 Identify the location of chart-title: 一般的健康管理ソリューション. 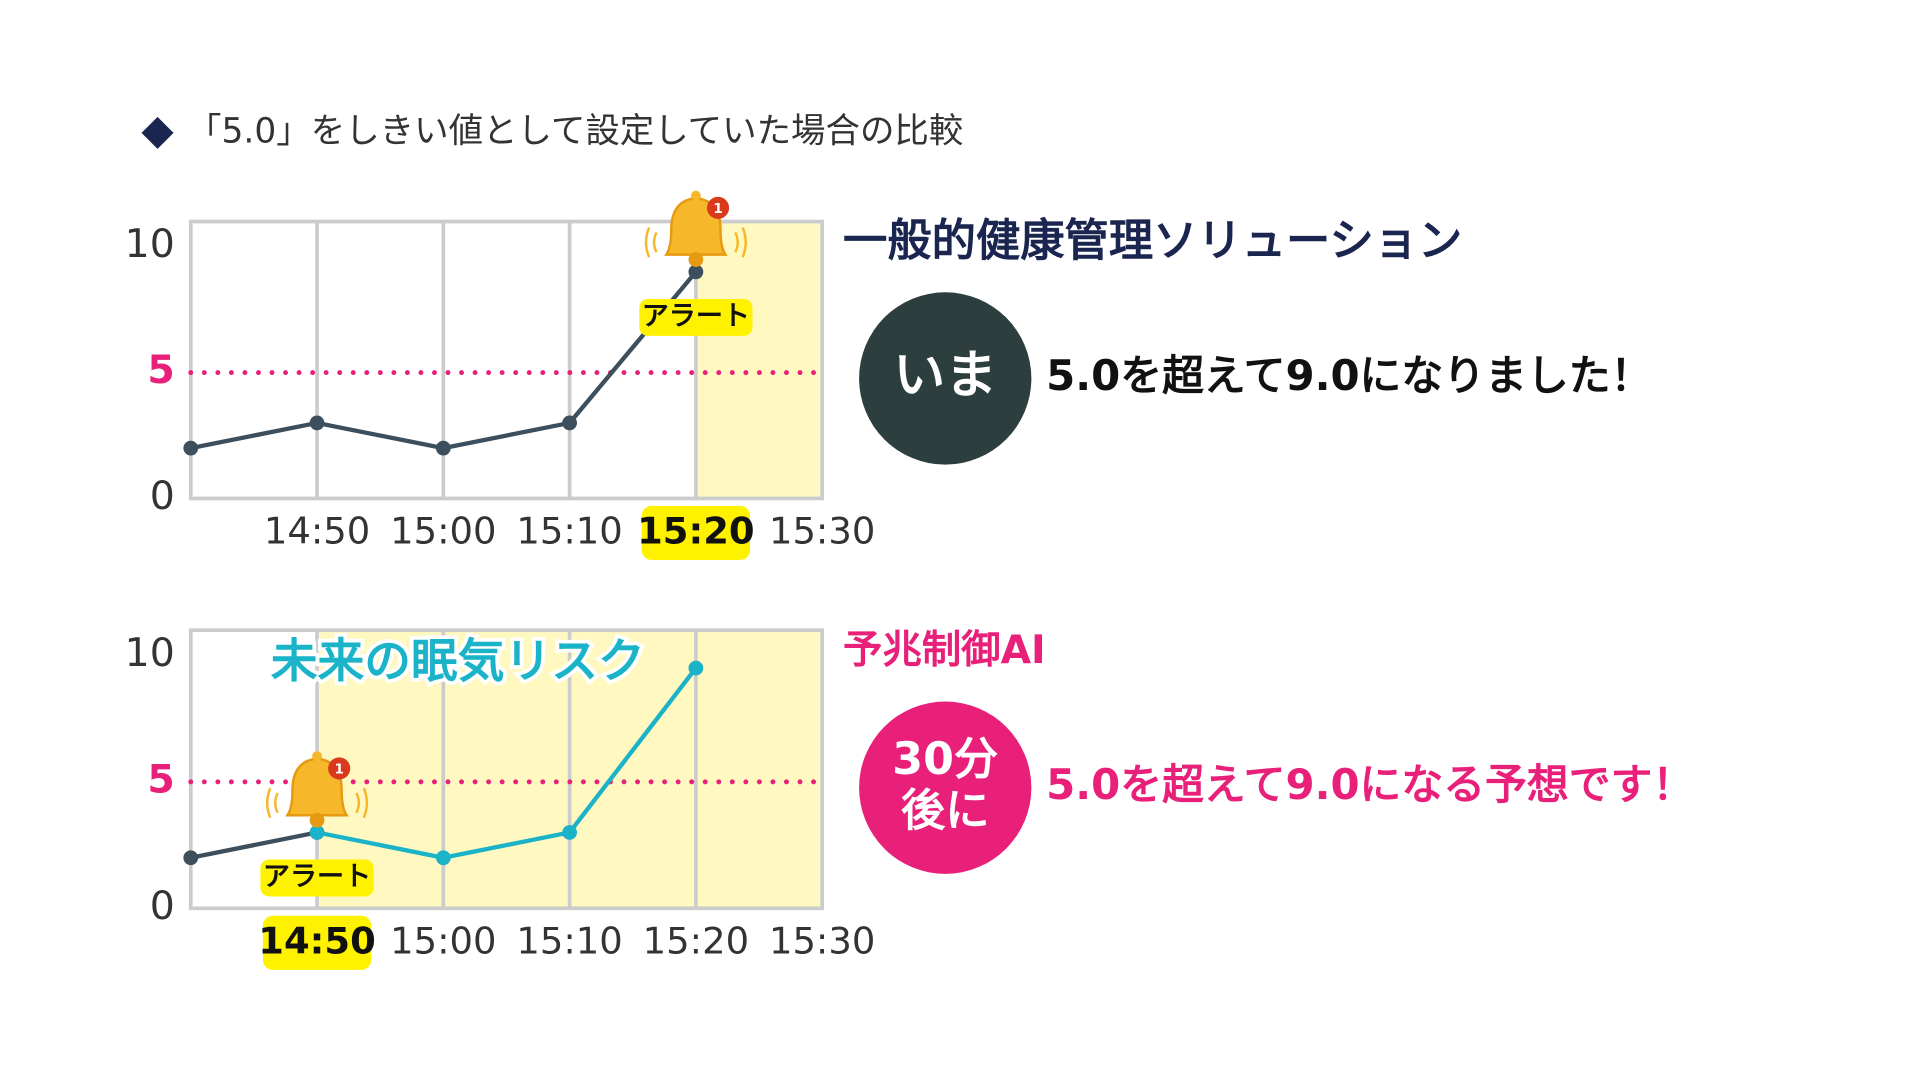
(1152, 241).